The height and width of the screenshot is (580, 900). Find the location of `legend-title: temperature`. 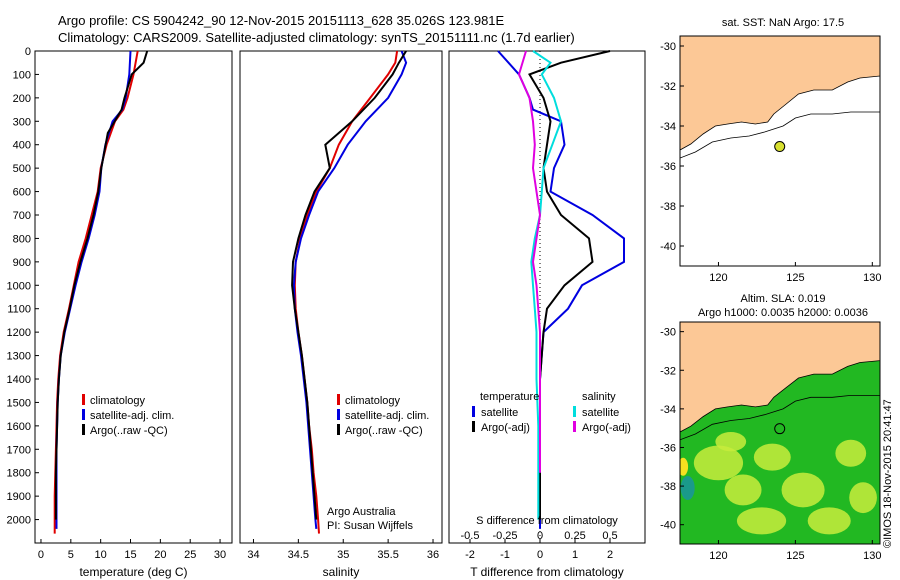

legend-title: temperature is located at coordinates (509, 397).